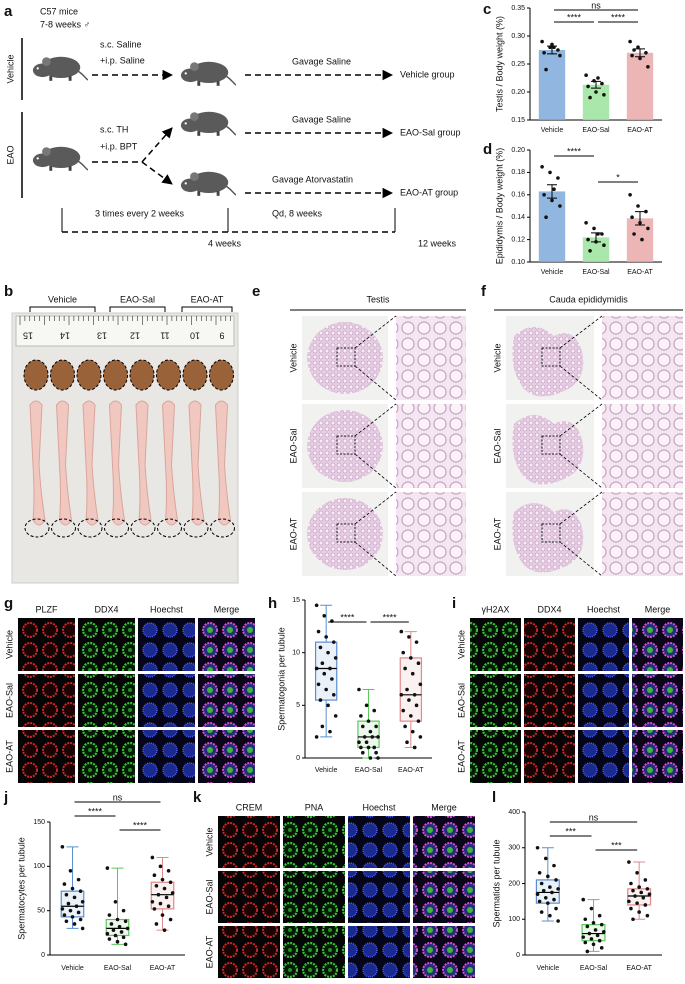 This screenshot has width=685, height=984. I want to click on y-tick-label: 50, so click(41, 911).